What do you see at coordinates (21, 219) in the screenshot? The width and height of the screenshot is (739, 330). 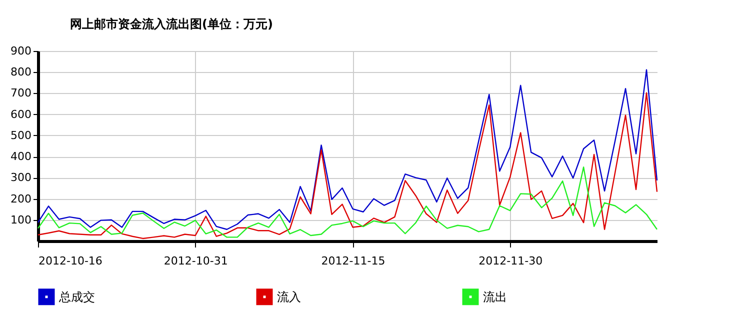 I see `y-tick-label: 100` at bounding box center [21, 219].